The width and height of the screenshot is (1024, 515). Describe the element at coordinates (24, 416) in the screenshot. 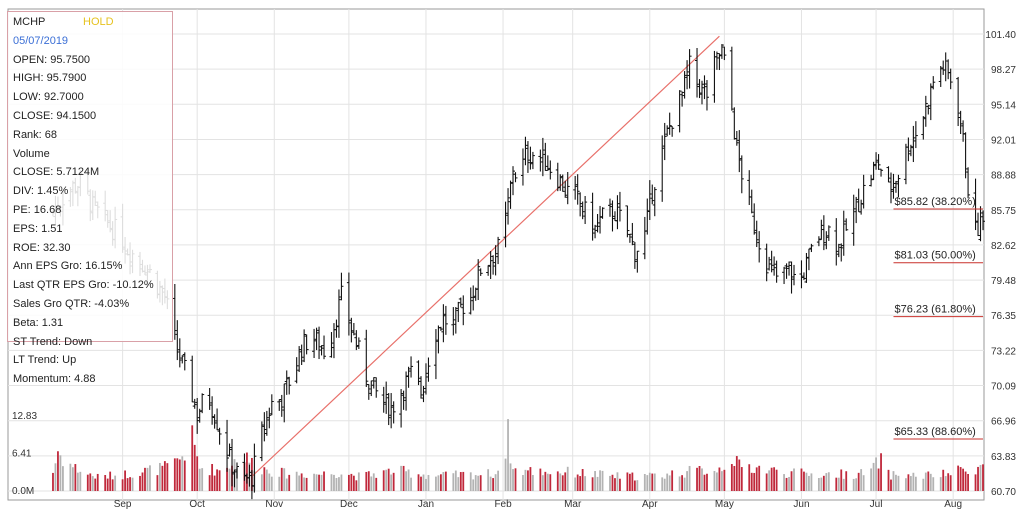

I see `volume-tick-label: 12.83` at that location.